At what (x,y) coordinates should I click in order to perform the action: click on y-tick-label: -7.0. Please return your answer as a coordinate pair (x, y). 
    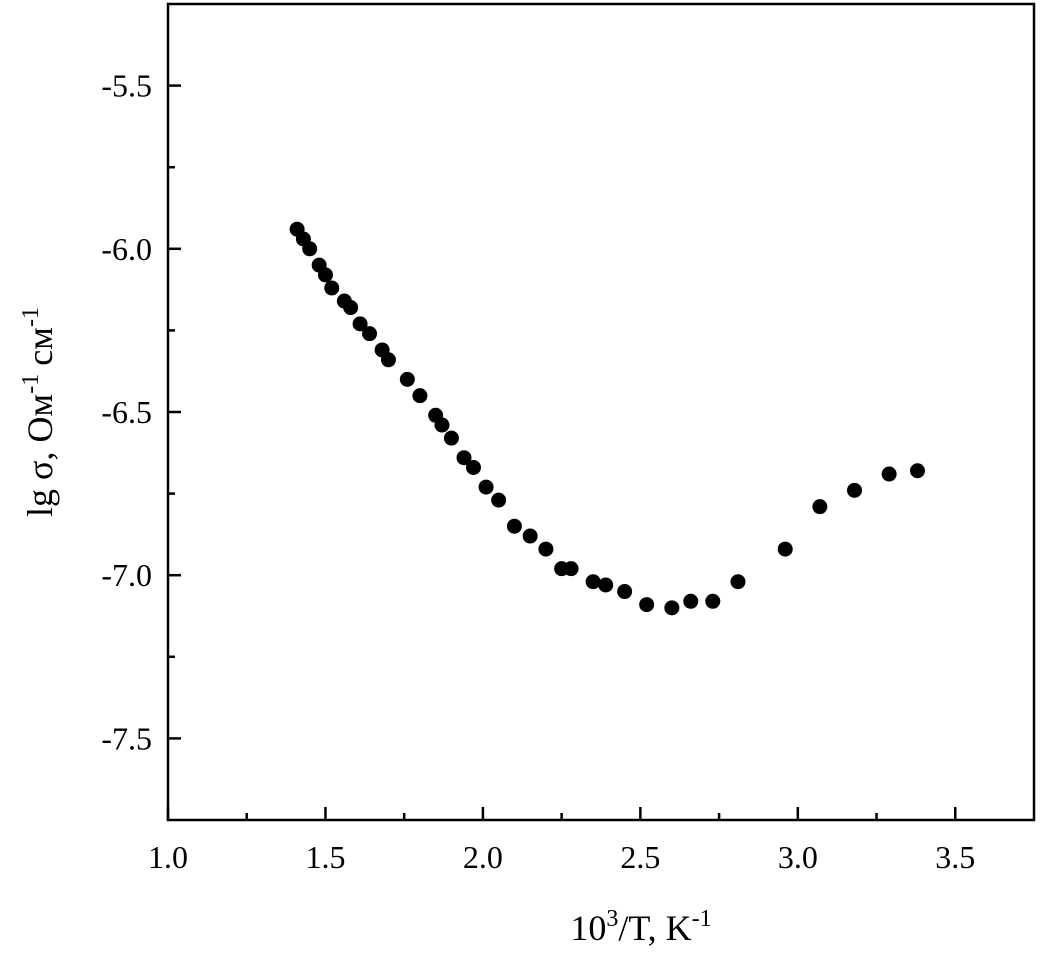
    Looking at the image, I should click on (126, 575).